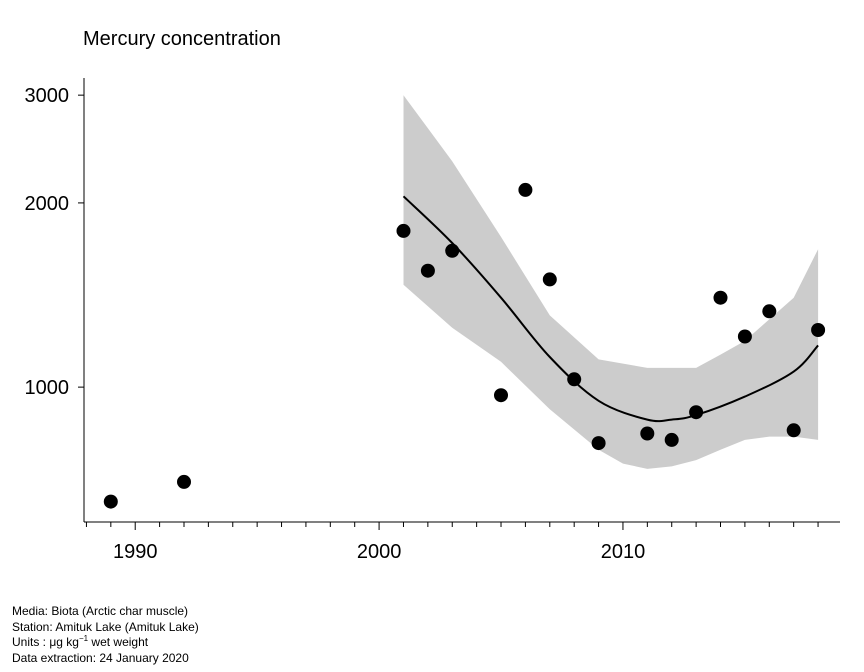 The width and height of the screenshot is (864, 672). I want to click on footer-extraction: Data extraction: 24 January 2020, so click(100, 657).